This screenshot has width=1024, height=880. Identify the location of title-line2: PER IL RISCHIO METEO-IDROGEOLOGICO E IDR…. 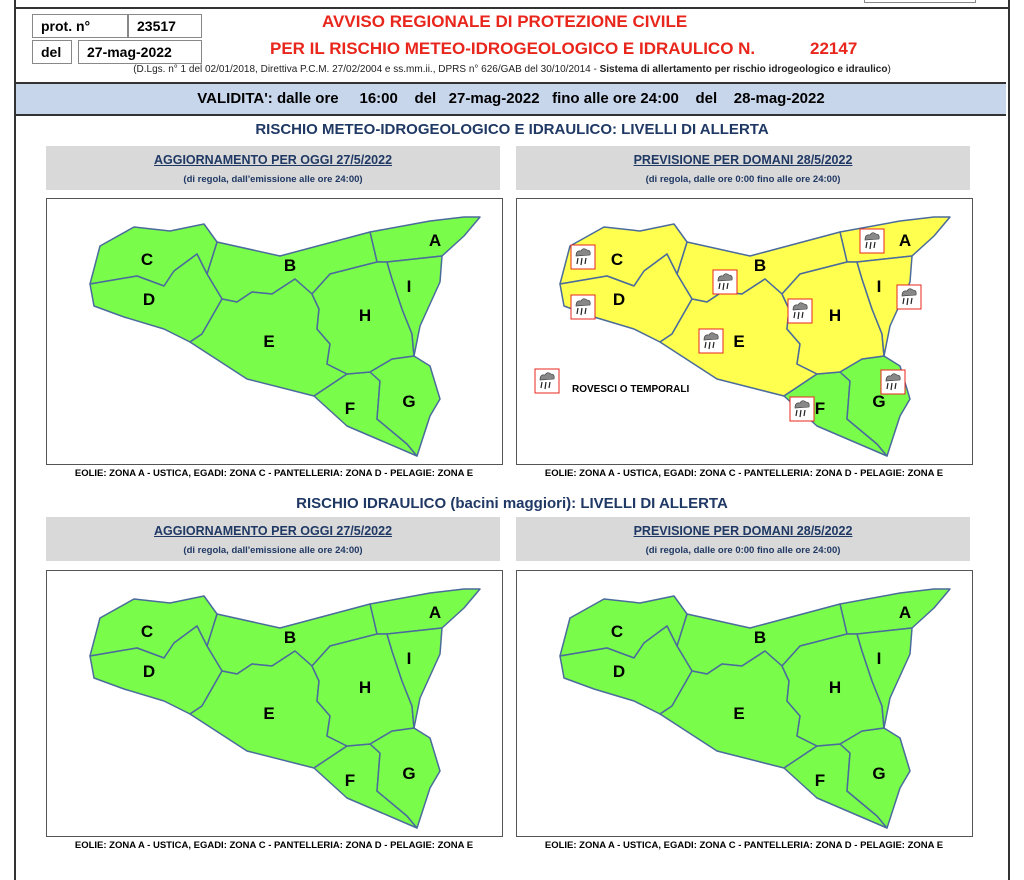
(513, 48).